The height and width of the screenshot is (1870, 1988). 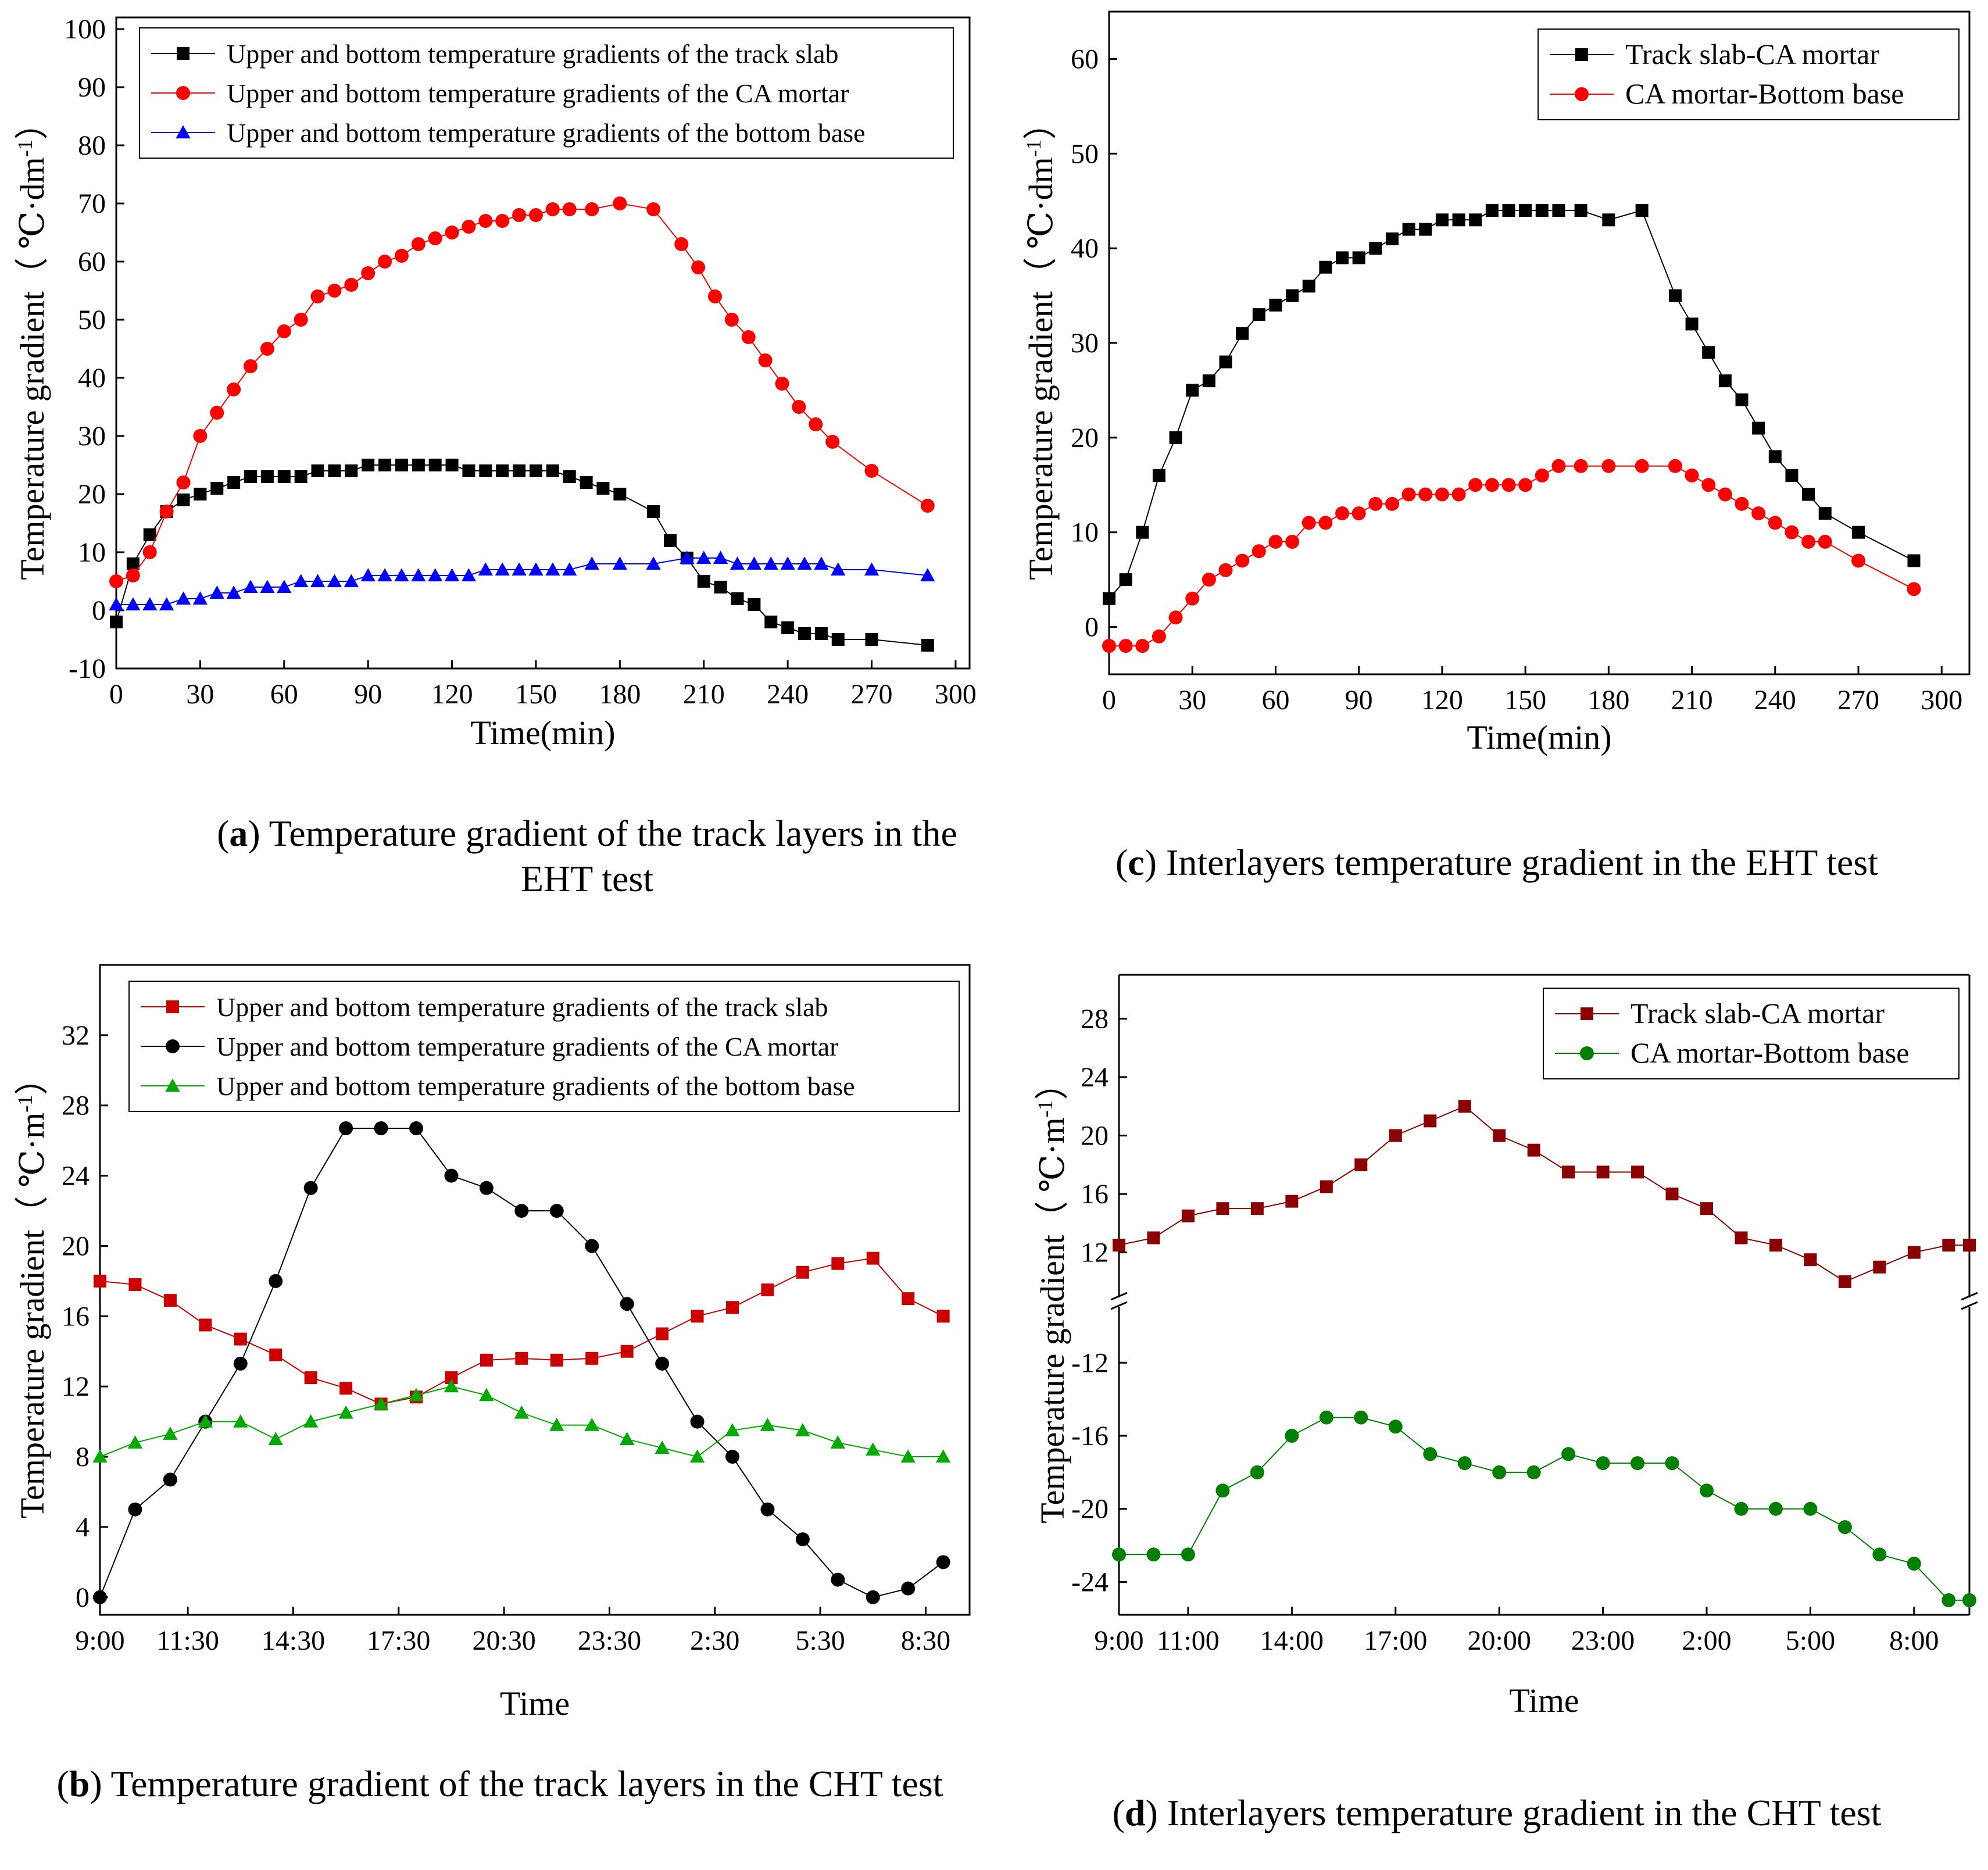 I want to click on x-tick-label: 9:00, so click(x=1118, y=1640).